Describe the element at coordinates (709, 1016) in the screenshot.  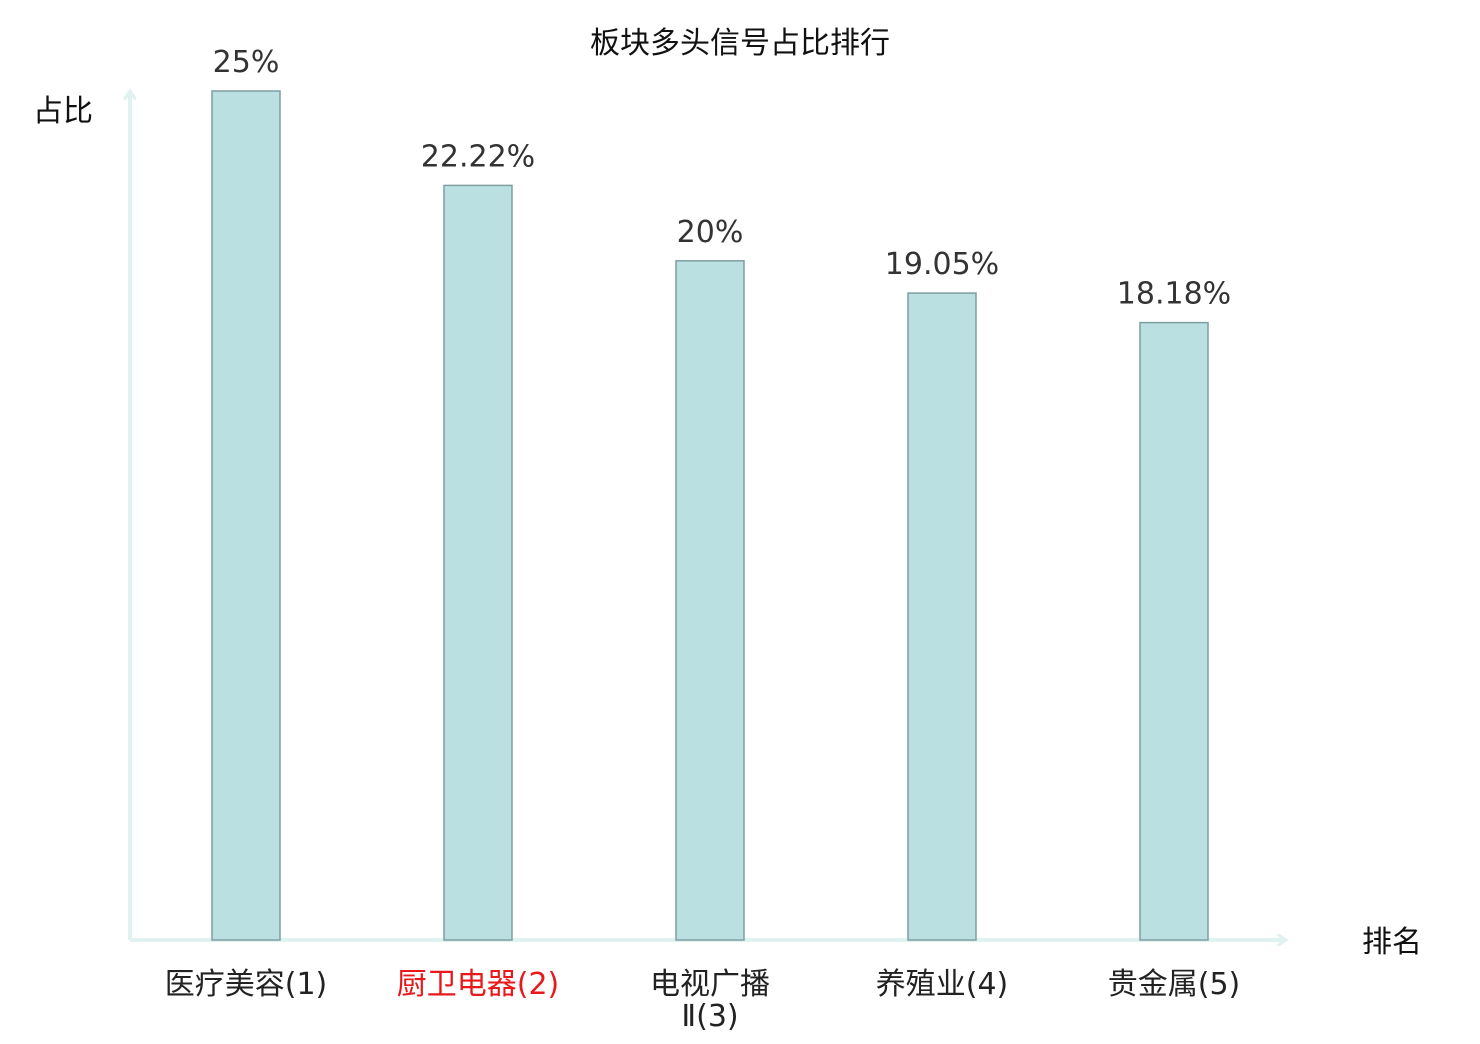
I see `x-tick-label: Ⅱ(3)` at that location.